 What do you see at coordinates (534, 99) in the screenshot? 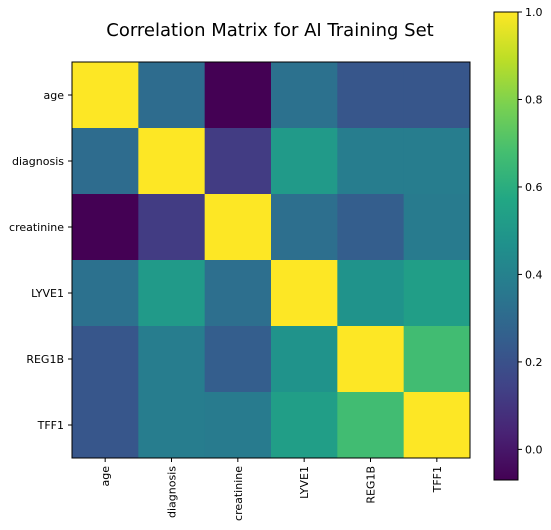
I see `colorbar-tick-label: 0.8` at bounding box center [534, 99].